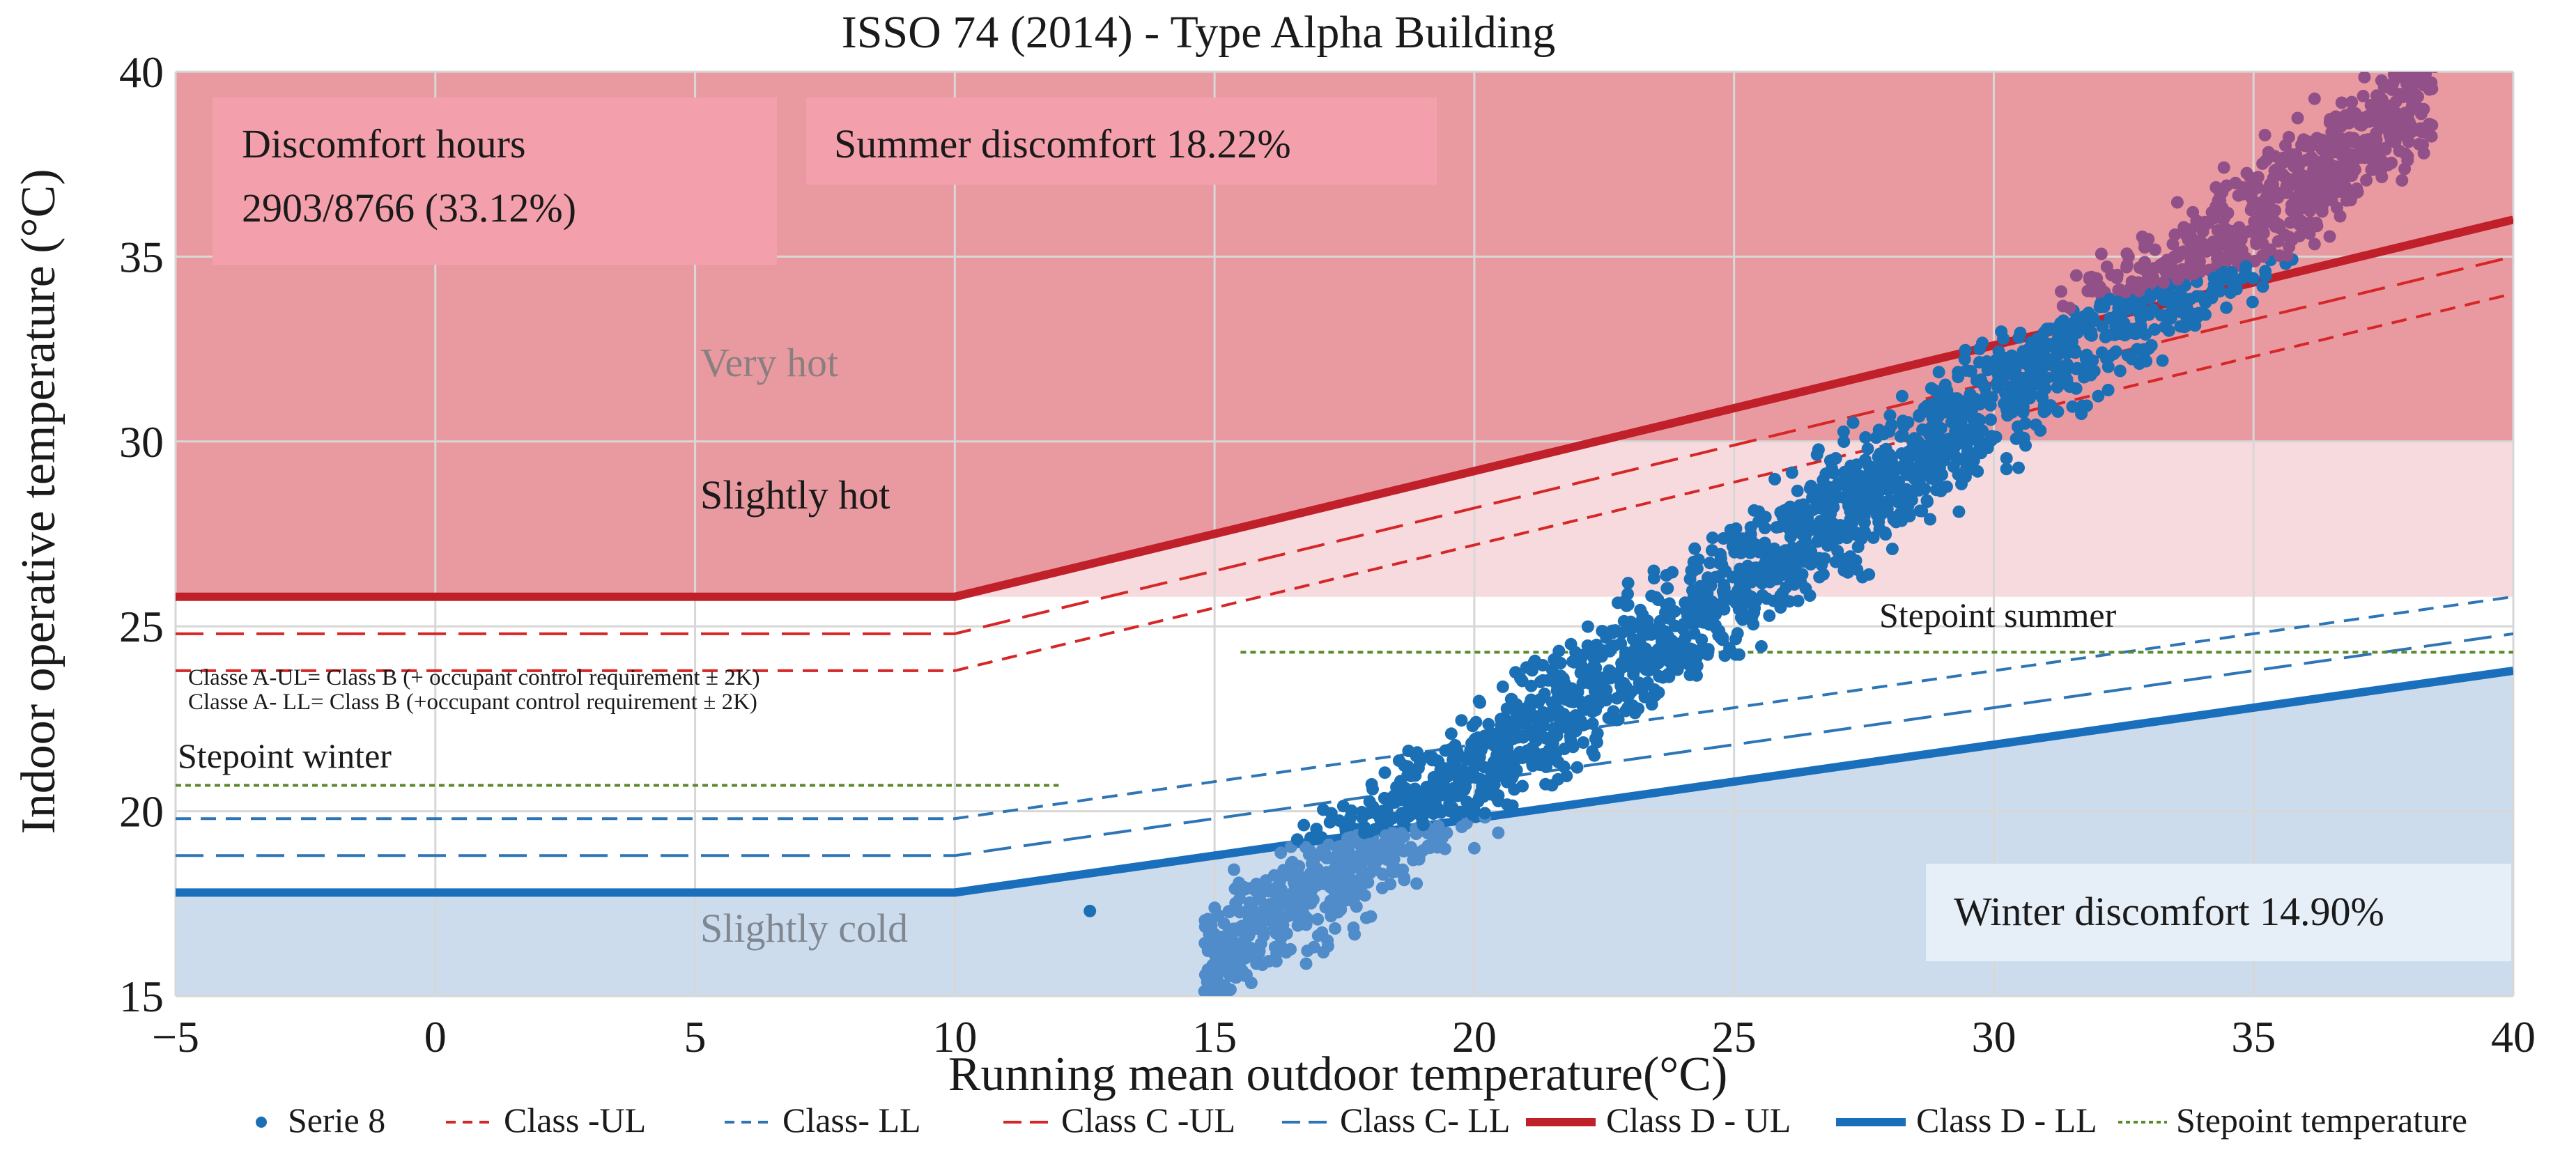 This screenshot has width=2576, height=1173. I want to click on x-axis-label: Running mean outdoor temperature(°C), so click(1338, 1074).